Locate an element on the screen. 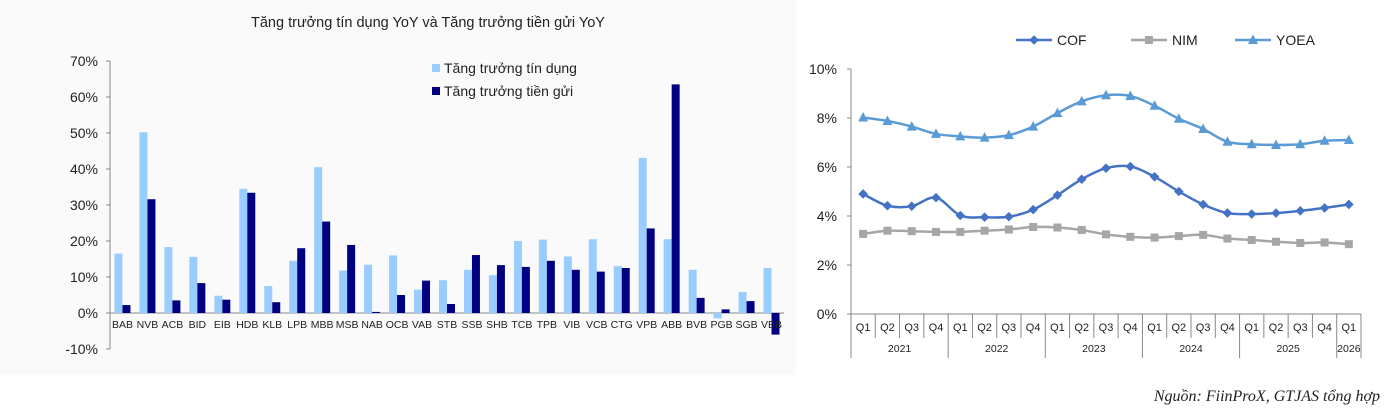 The width and height of the screenshot is (1400, 417). bar-x-tick-label: CTG is located at coordinates (622, 325).